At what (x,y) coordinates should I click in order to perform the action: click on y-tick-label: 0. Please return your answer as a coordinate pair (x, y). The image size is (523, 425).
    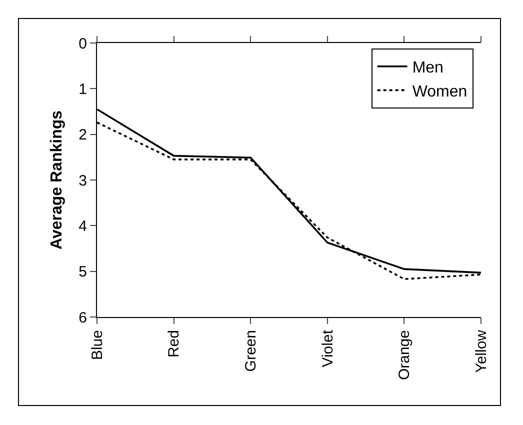
    Looking at the image, I should click on (82, 43).